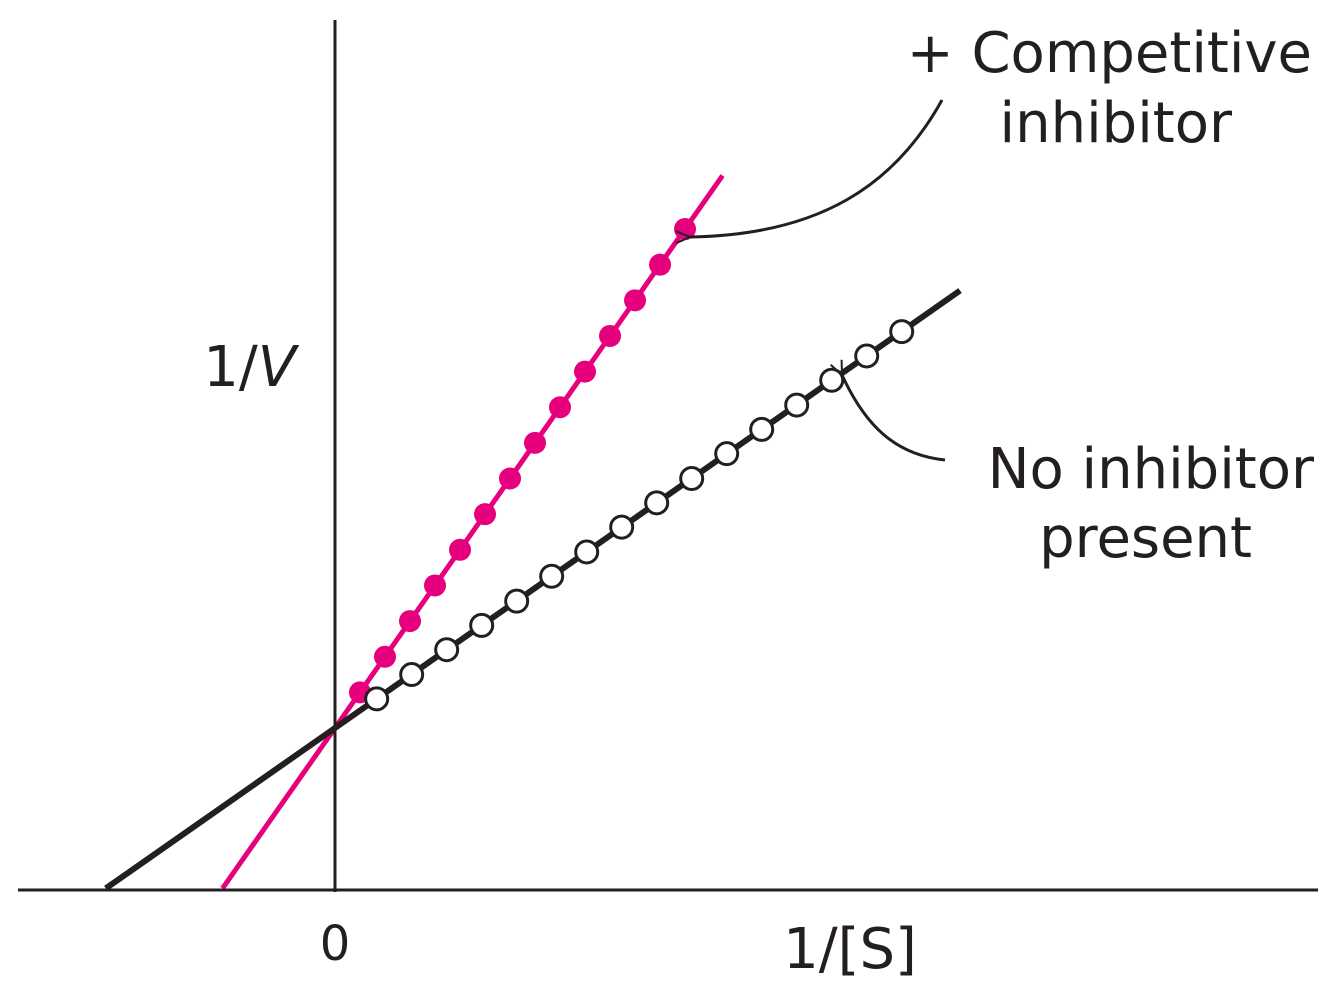  Describe the element at coordinates (1145, 538) in the screenshot. I see `annotation-no-inhibitor-line2: present` at that location.